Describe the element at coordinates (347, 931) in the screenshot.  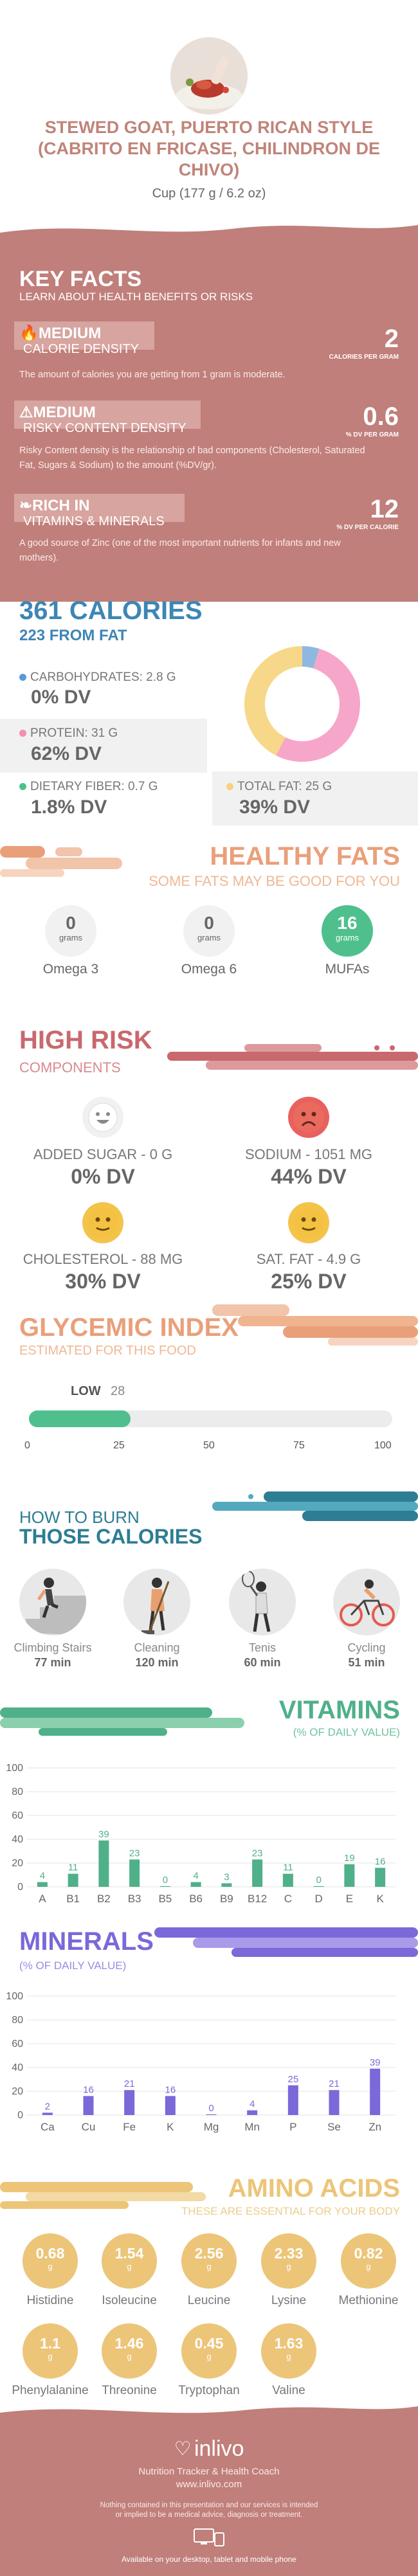
I see `mufa-bubble: 16 grams` at that location.